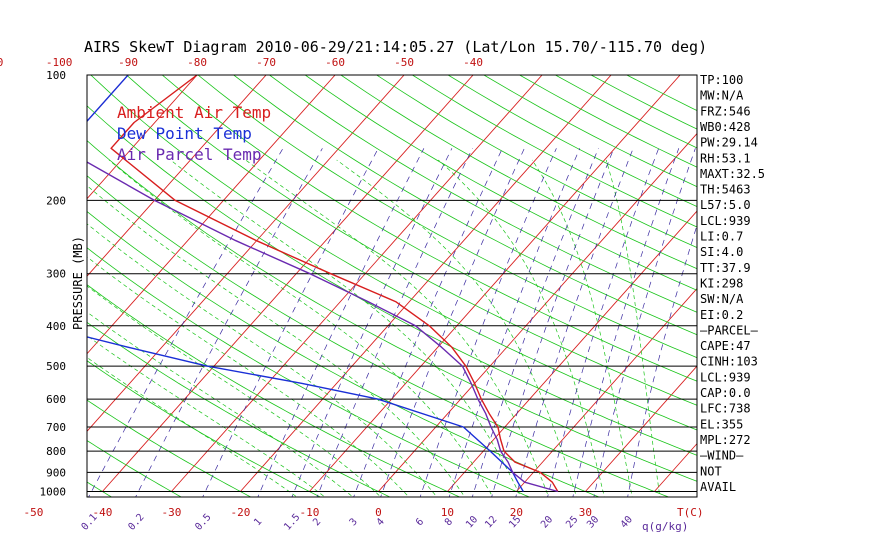  What do you see at coordinates (203, 522) in the screenshot?
I see `mixing-ratio-tick-label: 0.5` at bounding box center [203, 522].